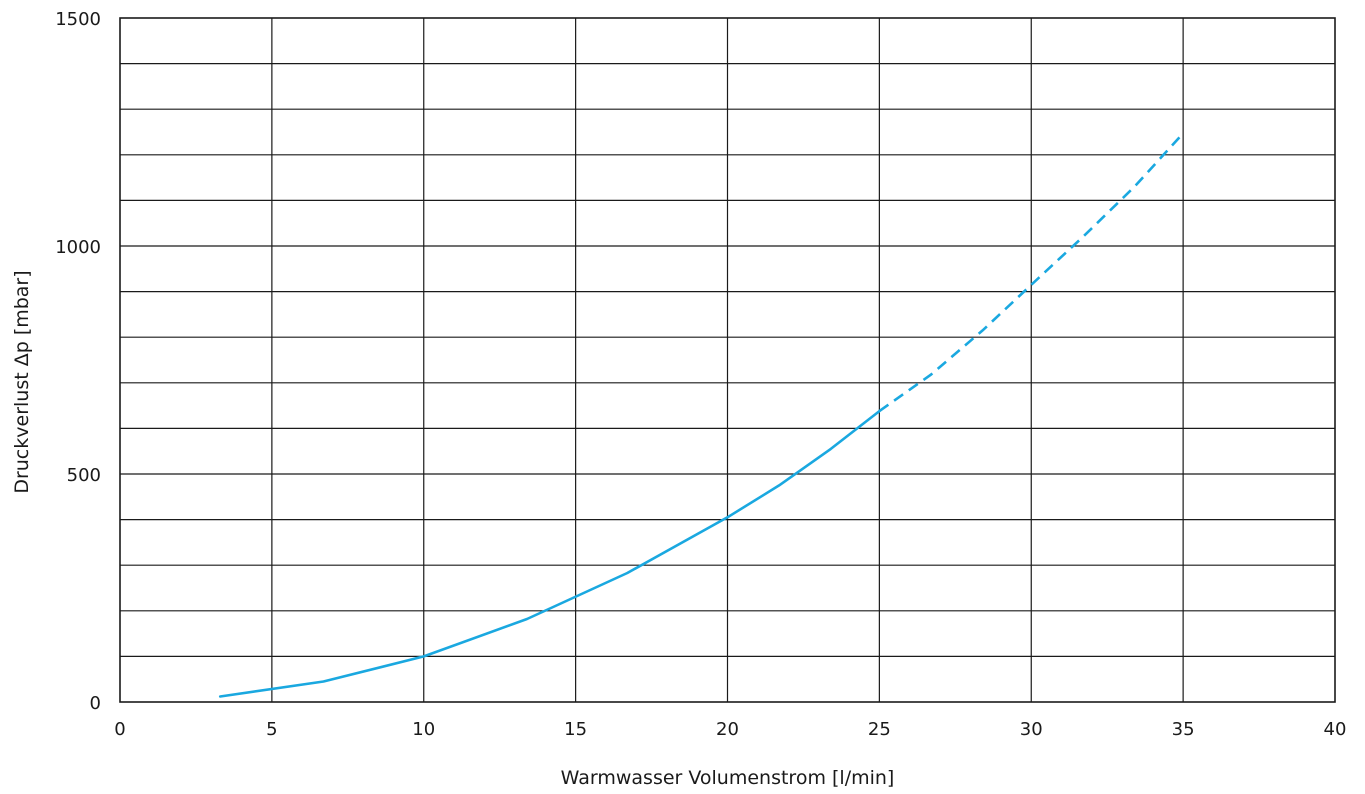 Image resolution: width=1365 pixels, height=794 pixels. Describe the element at coordinates (78, 247) in the screenshot. I see `y-tick-label: 1000` at that location.